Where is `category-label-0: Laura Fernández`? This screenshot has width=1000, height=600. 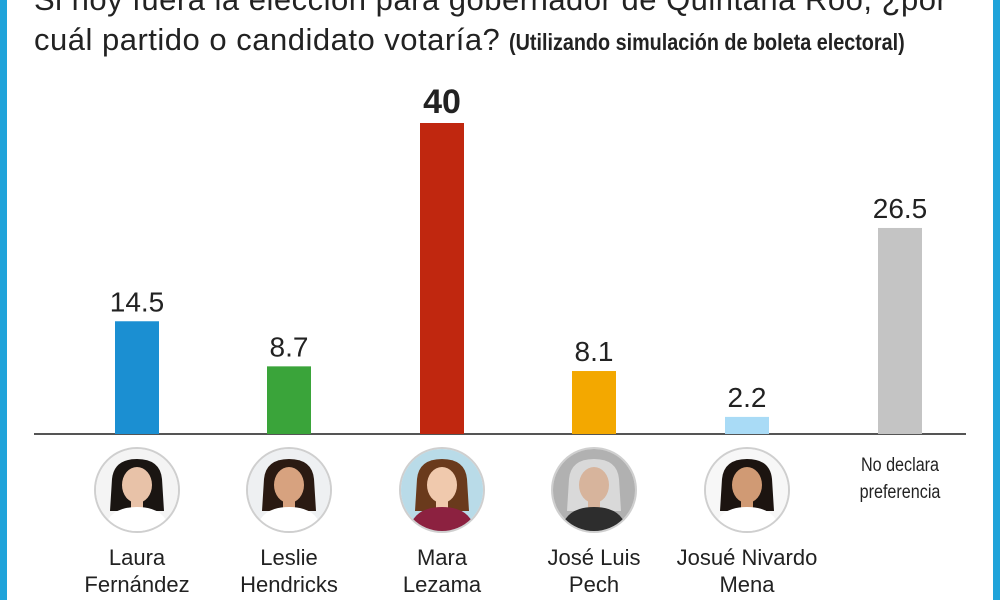
category-label-0: Laura Fernández is located at coordinates (137, 571).